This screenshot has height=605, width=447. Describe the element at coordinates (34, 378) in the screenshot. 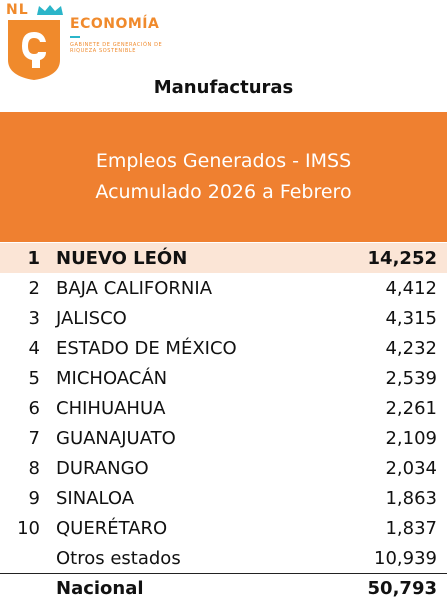

I see `rank-cell: 5` at that location.